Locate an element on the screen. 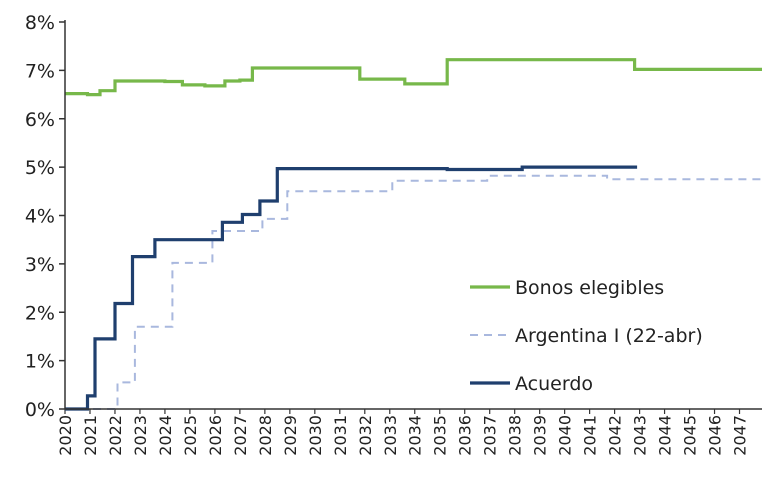  y-tick-label: 4% is located at coordinates (40, 217).